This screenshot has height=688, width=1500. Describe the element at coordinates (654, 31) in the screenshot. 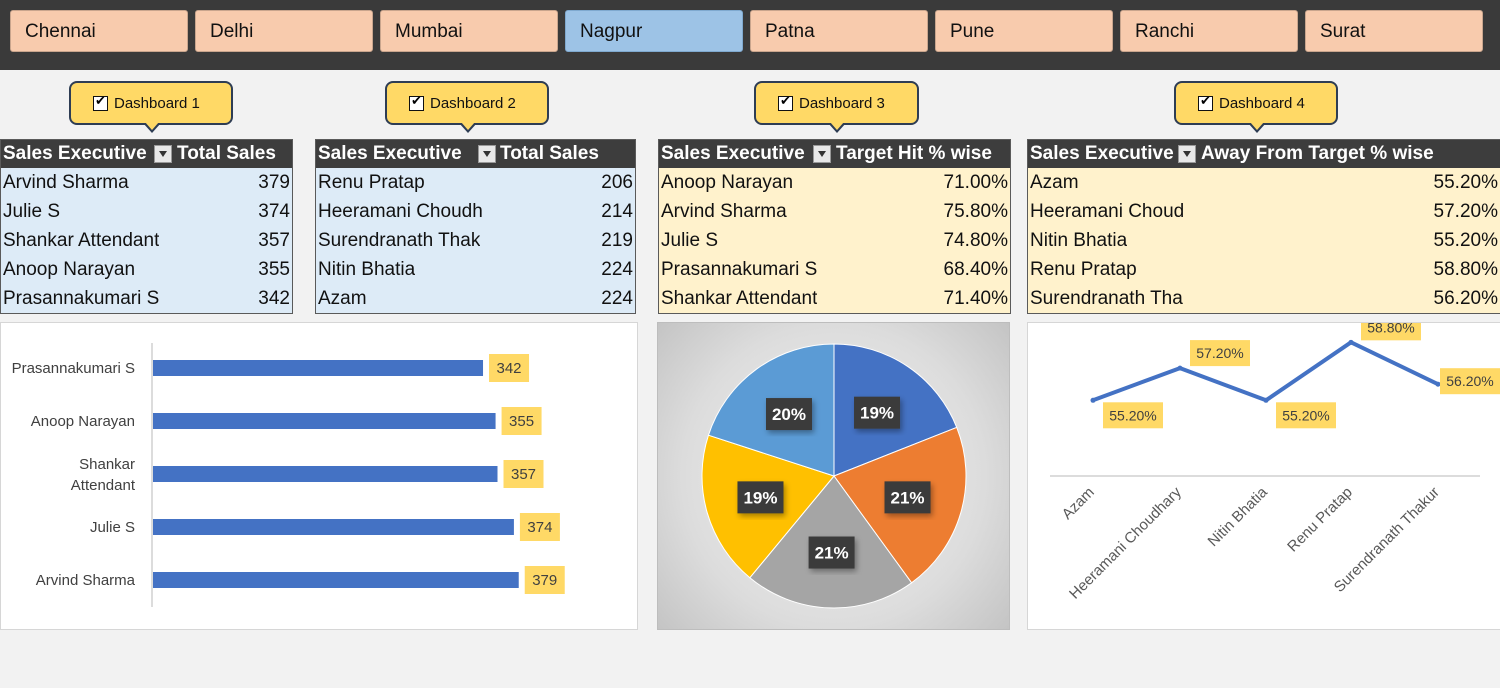

I see `slicer-button-nagpur: Nagpur` at that location.